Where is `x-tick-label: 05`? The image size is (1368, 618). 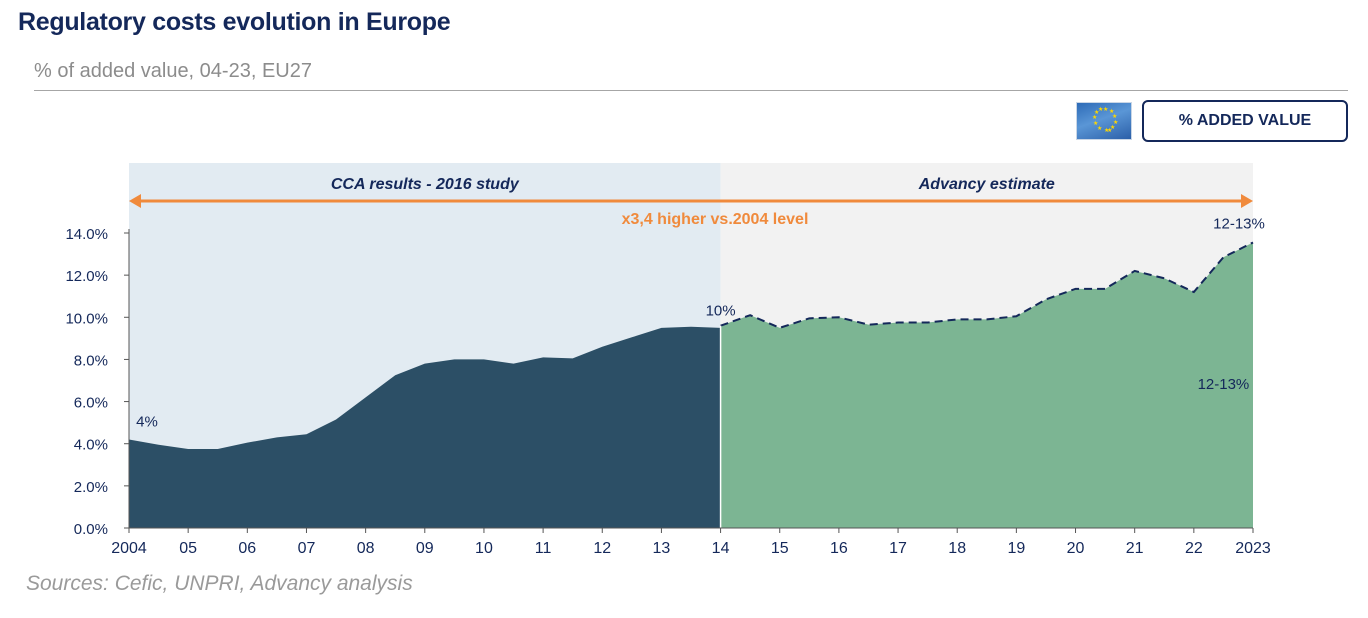
x-tick-label: 05 is located at coordinates (188, 548).